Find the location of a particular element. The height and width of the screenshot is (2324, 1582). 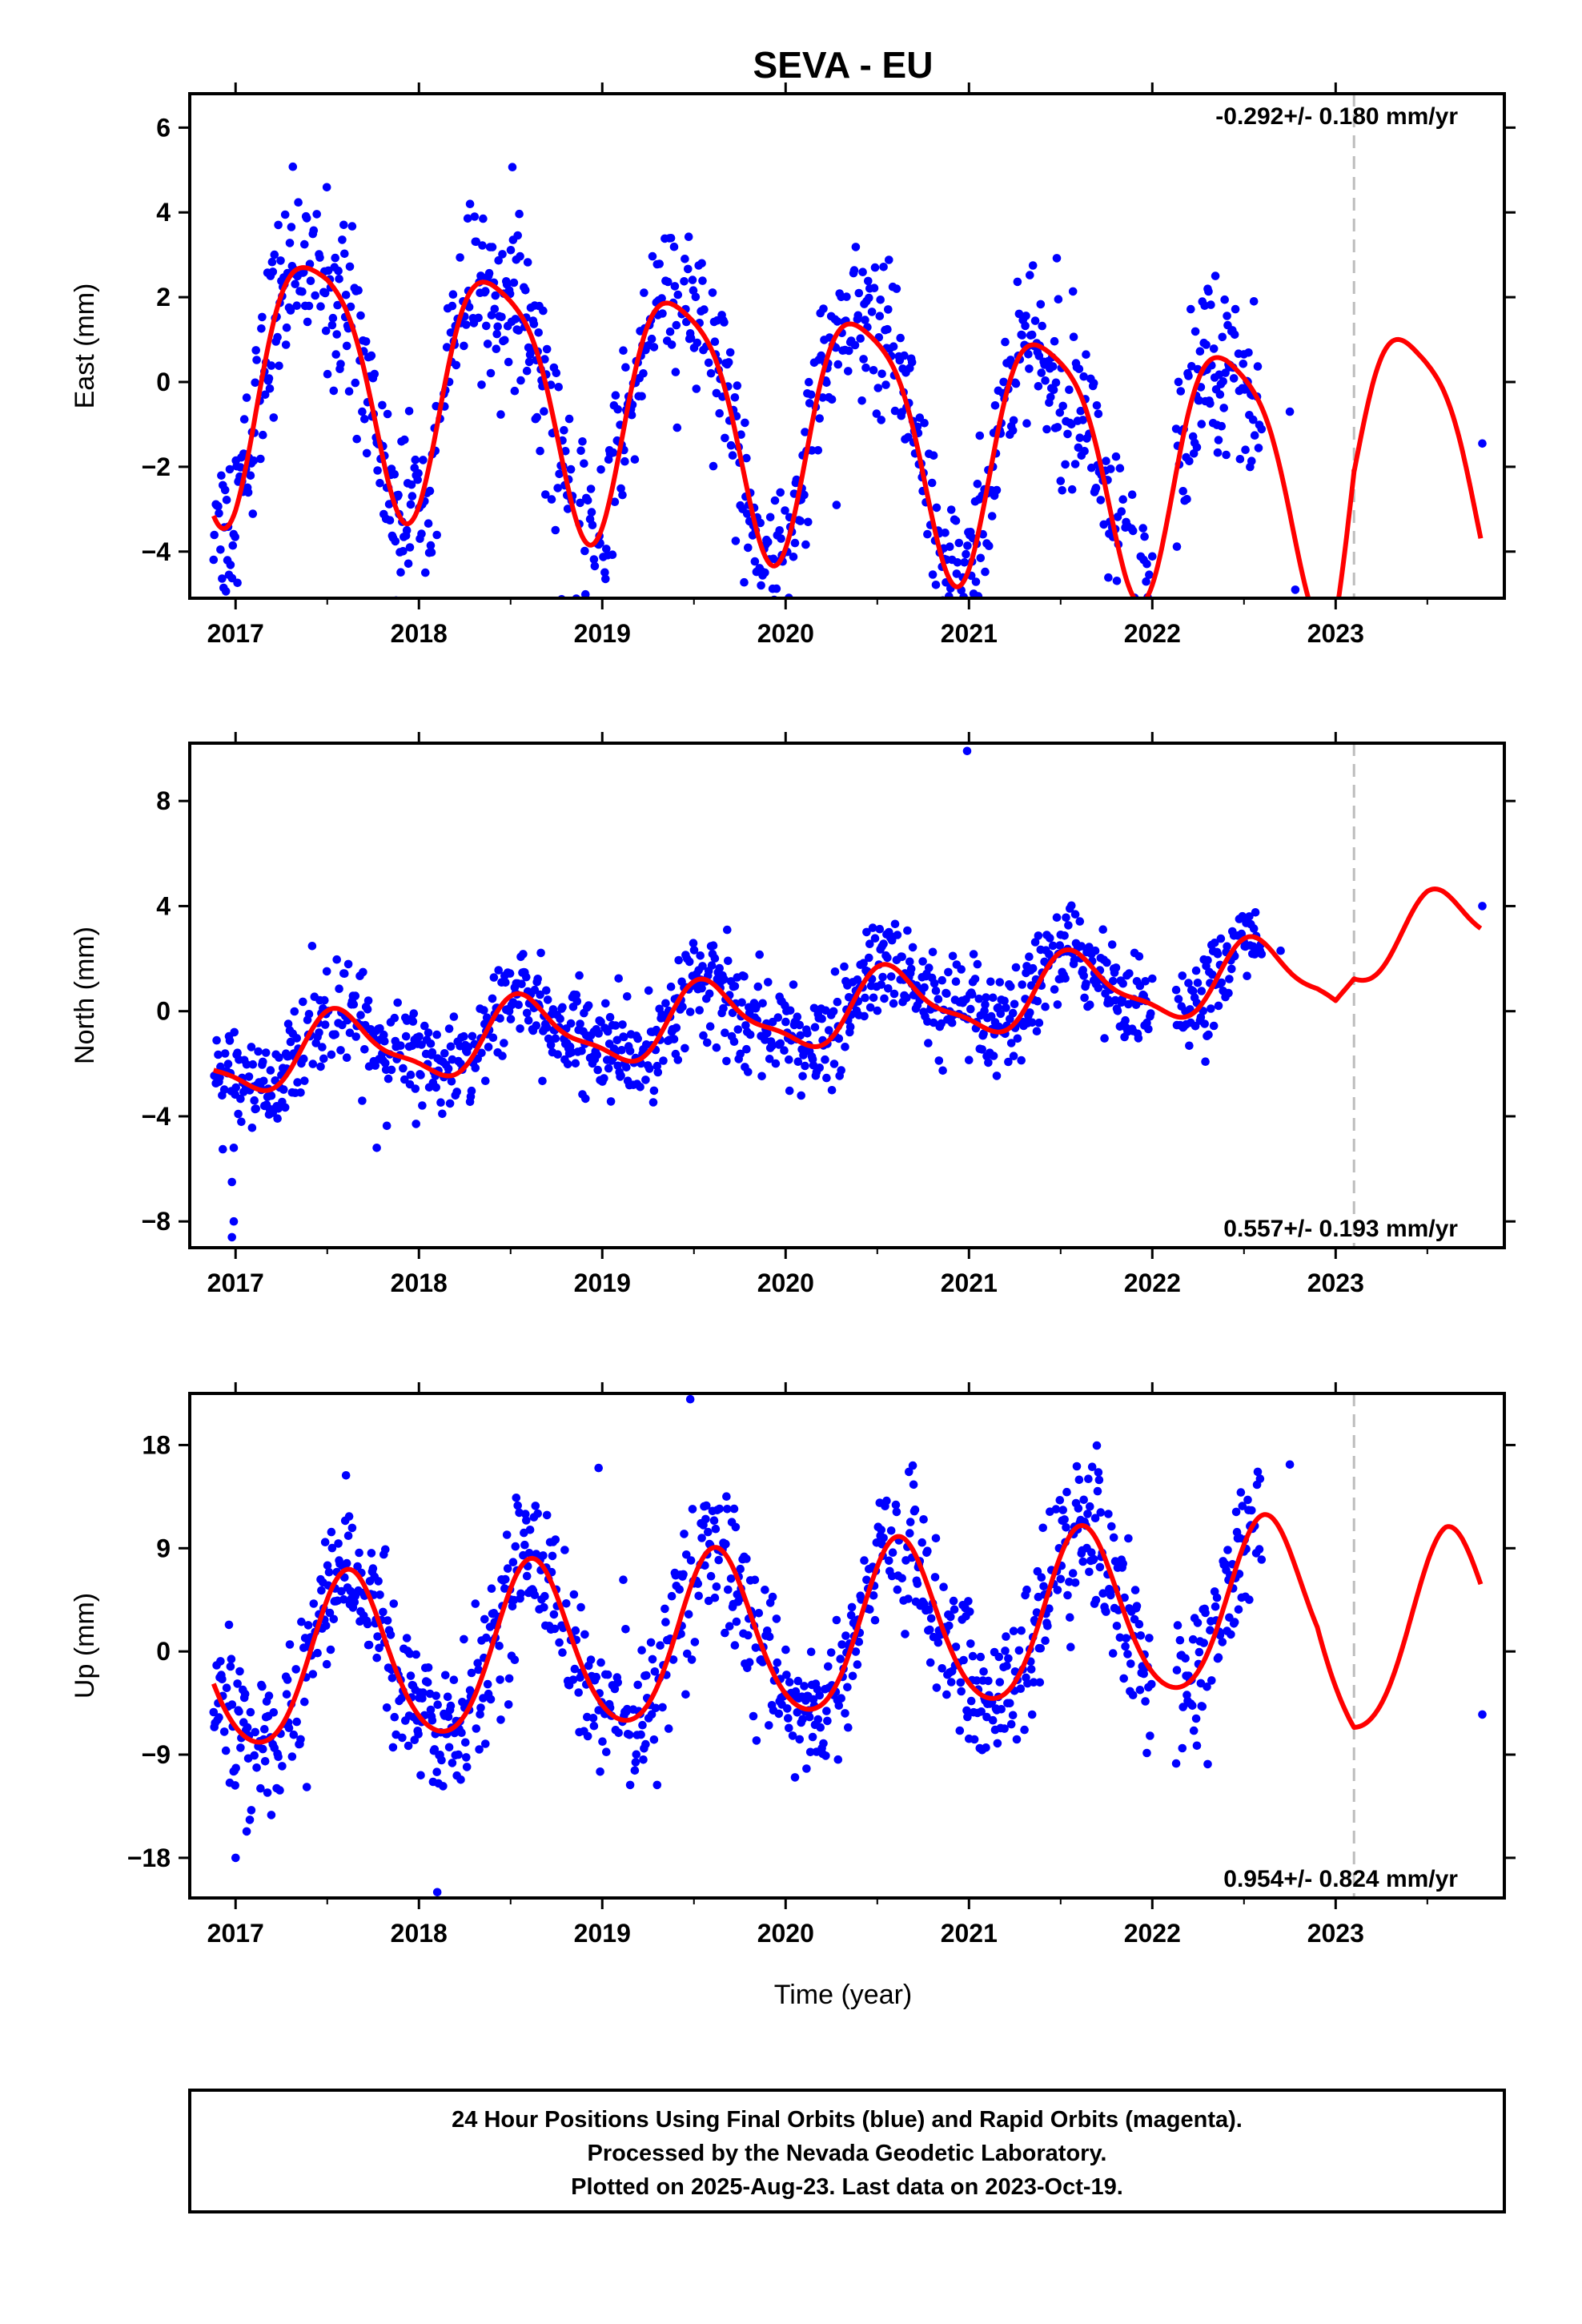

y-tick-label: −4 is located at coordinates (156, 1116).